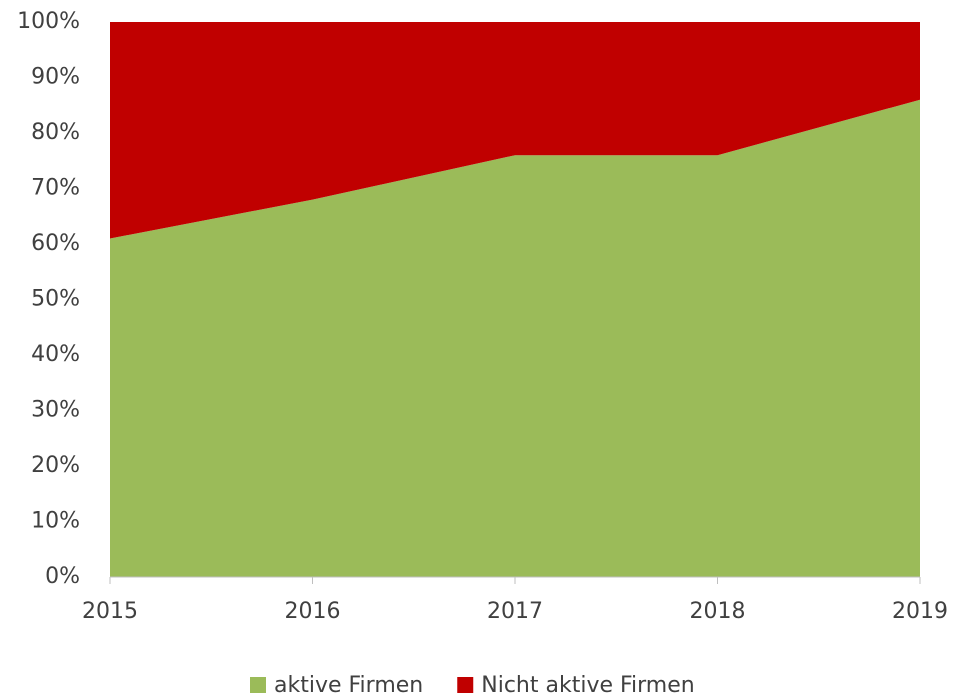 The height and width of the screenshot is (698, 955). I want to click on x-tick-label: 2018, so click(718, 611).